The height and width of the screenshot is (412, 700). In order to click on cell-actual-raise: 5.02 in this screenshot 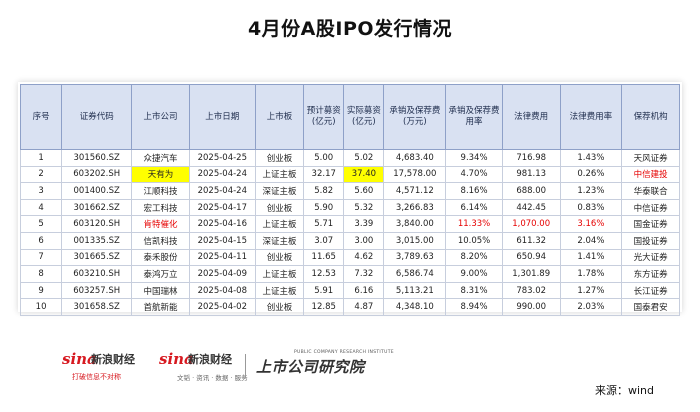, I will do `click(364, 158)`.